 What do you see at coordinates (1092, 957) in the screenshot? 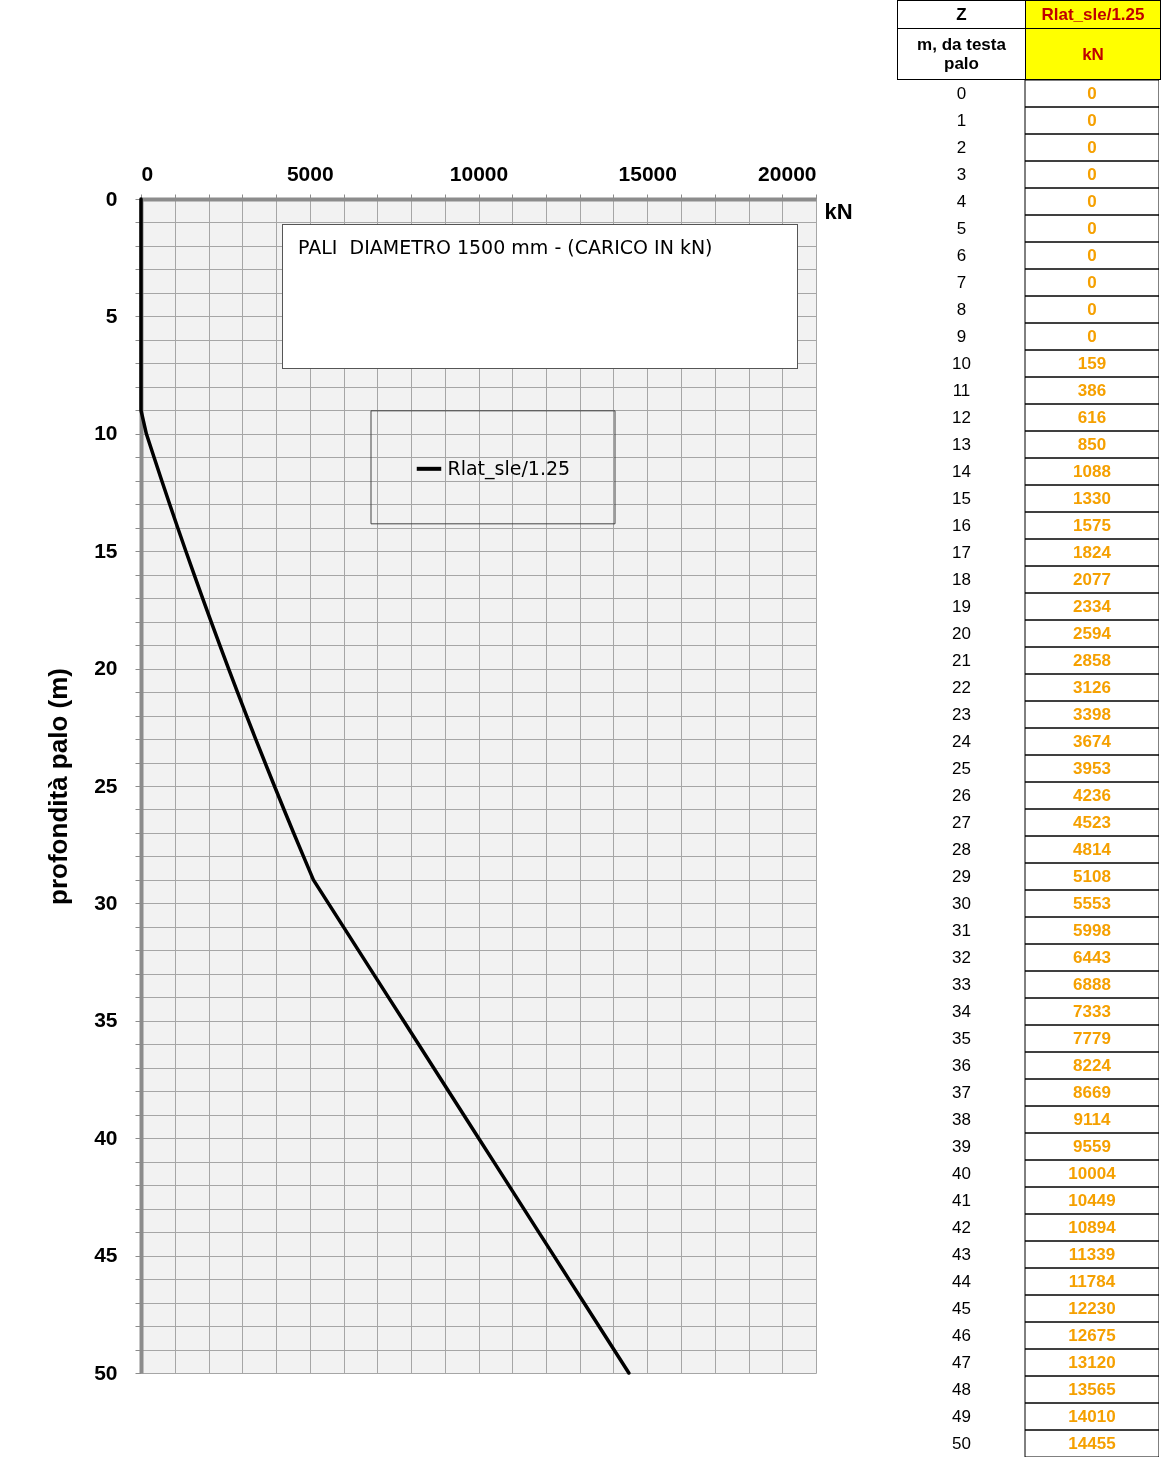
I see `data-label: 6443` at bounding box center [1092, 957].